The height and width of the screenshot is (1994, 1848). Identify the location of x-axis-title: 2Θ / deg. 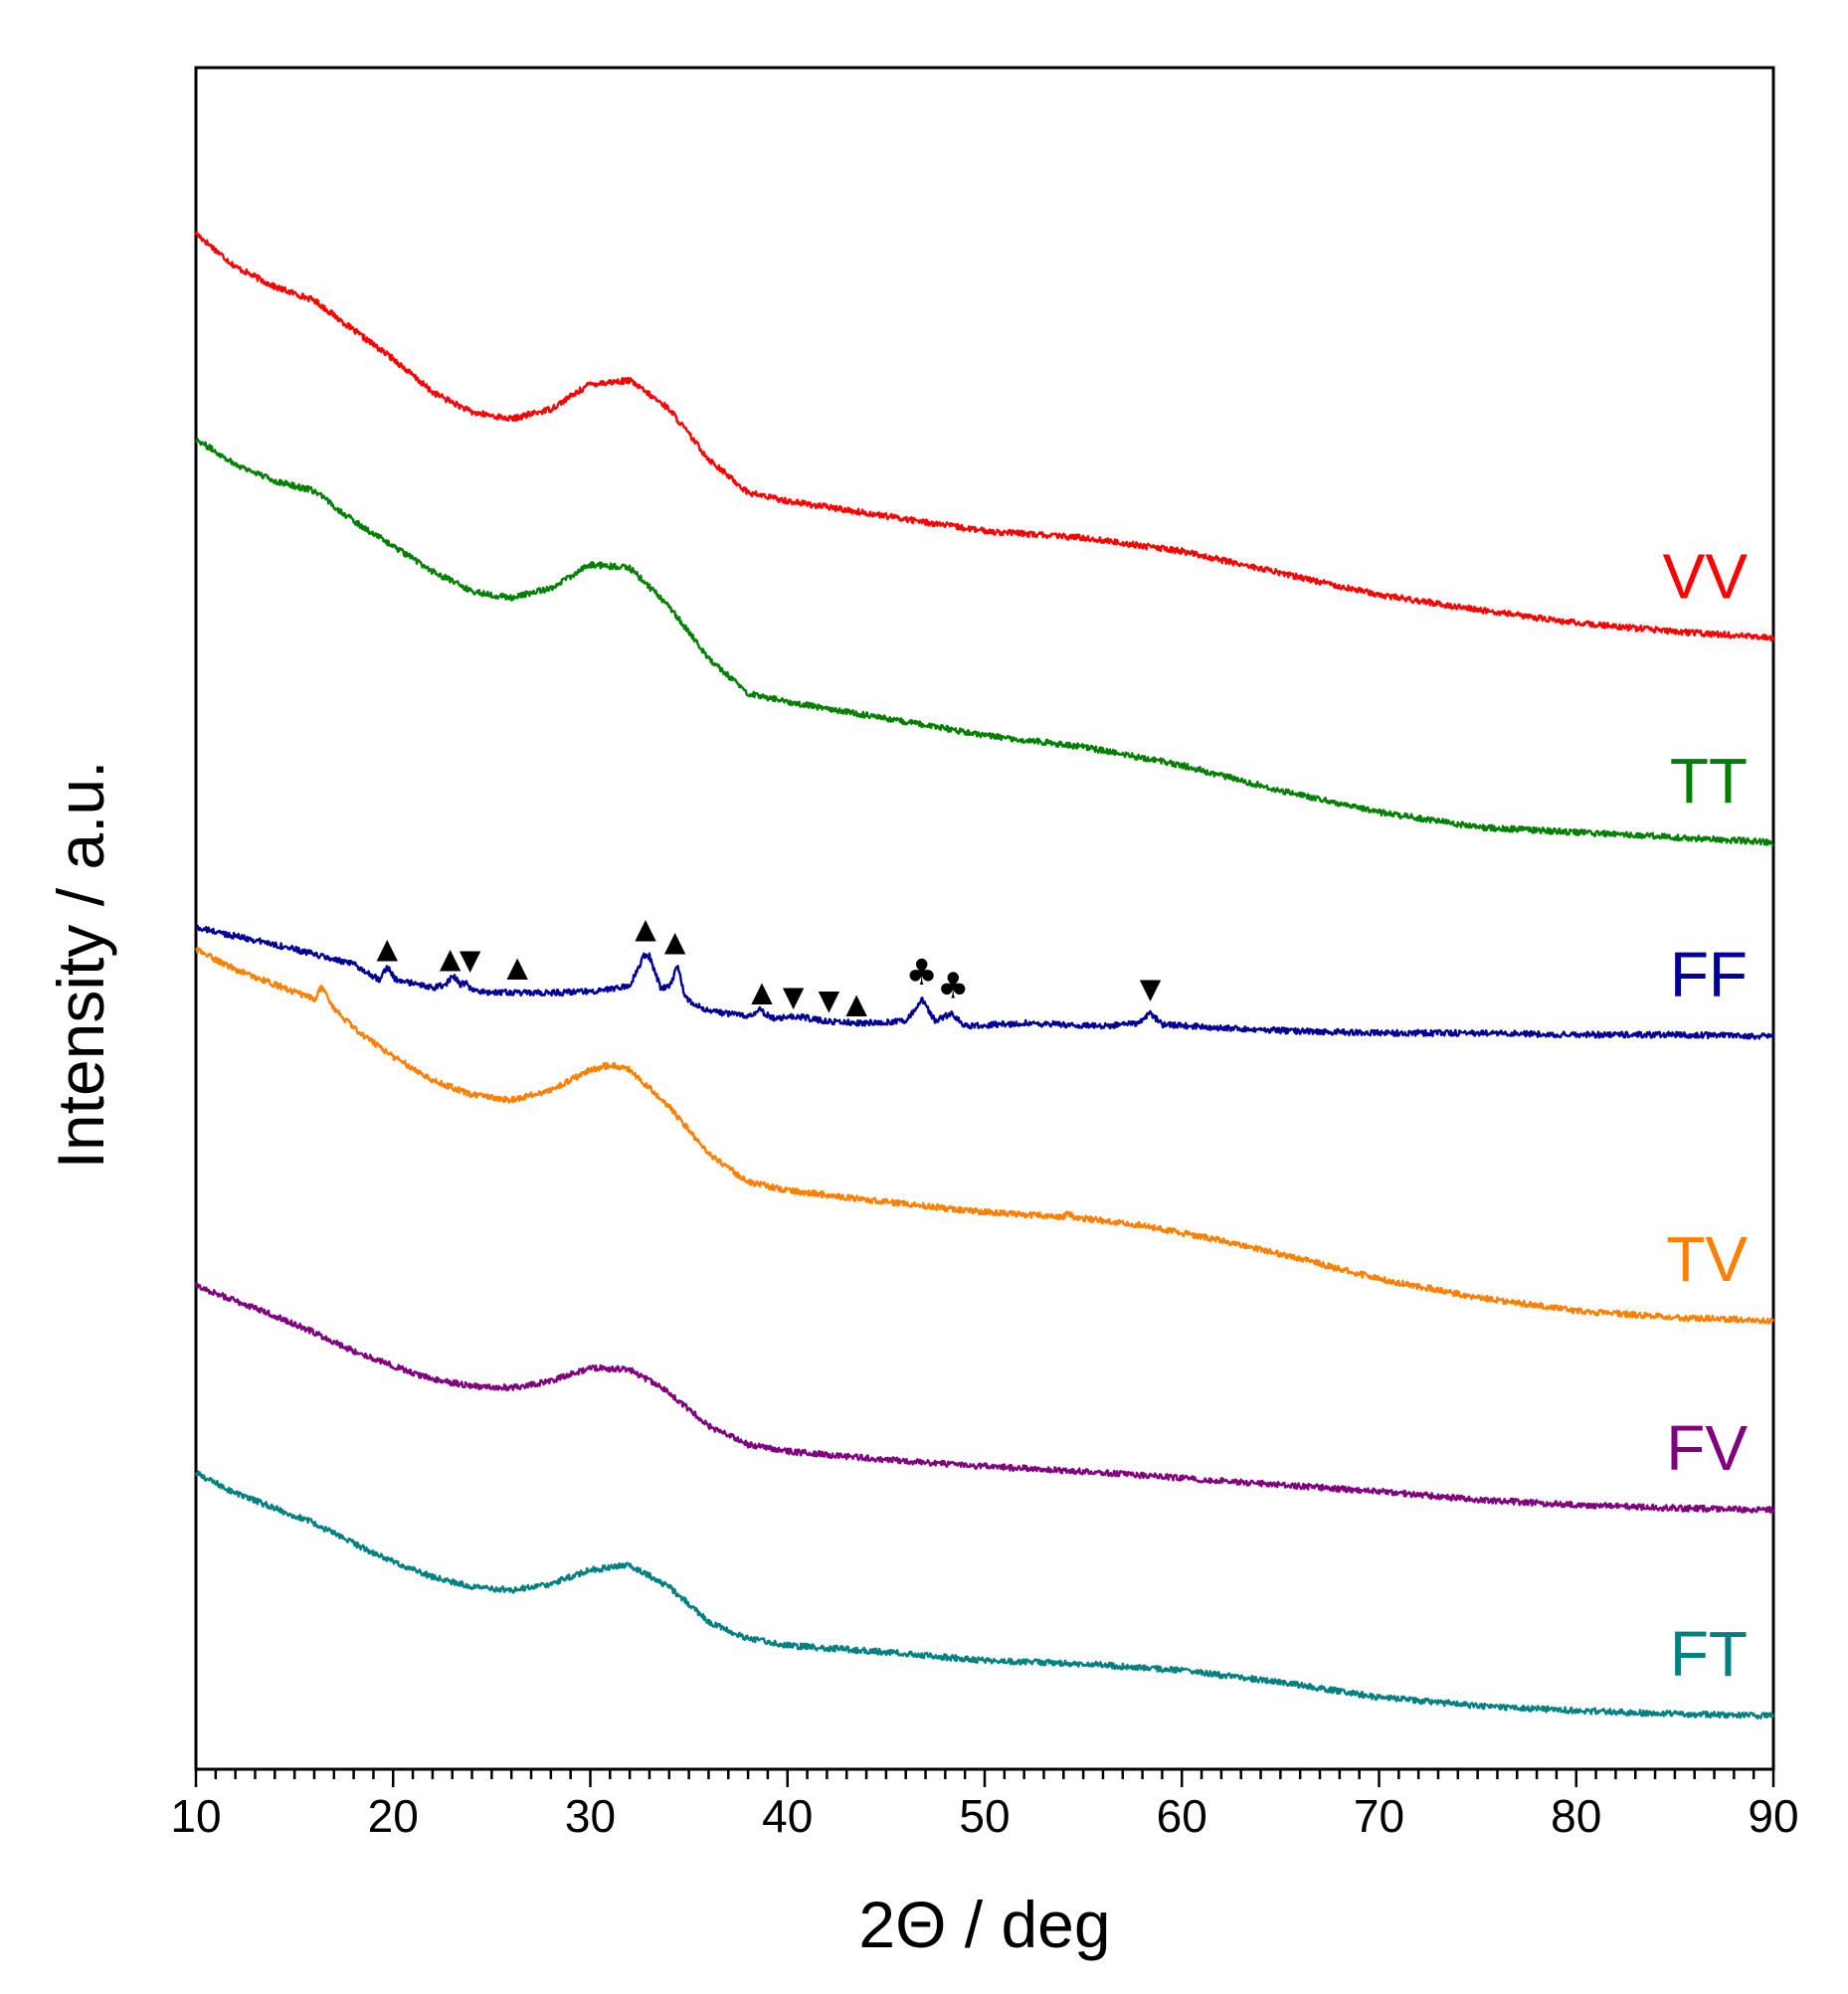
(984, 1925).